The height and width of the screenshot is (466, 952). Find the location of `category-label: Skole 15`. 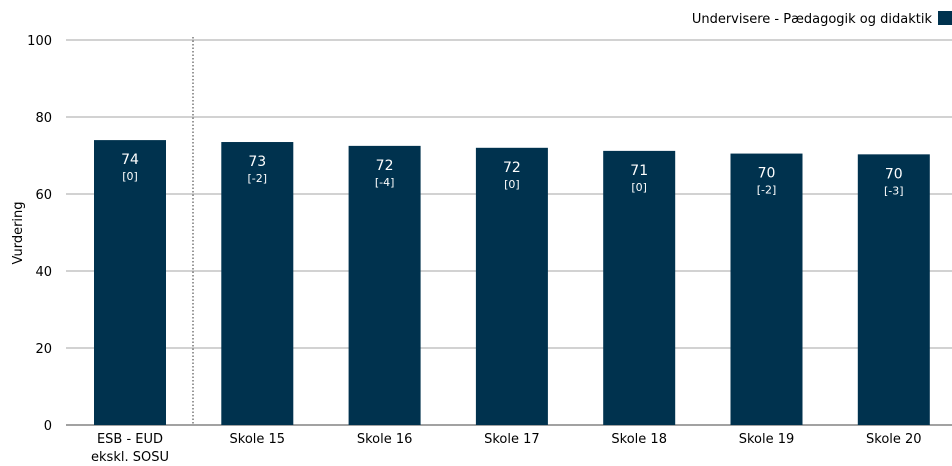

category-label: Skole 15 is located at coordinates (258, 439).